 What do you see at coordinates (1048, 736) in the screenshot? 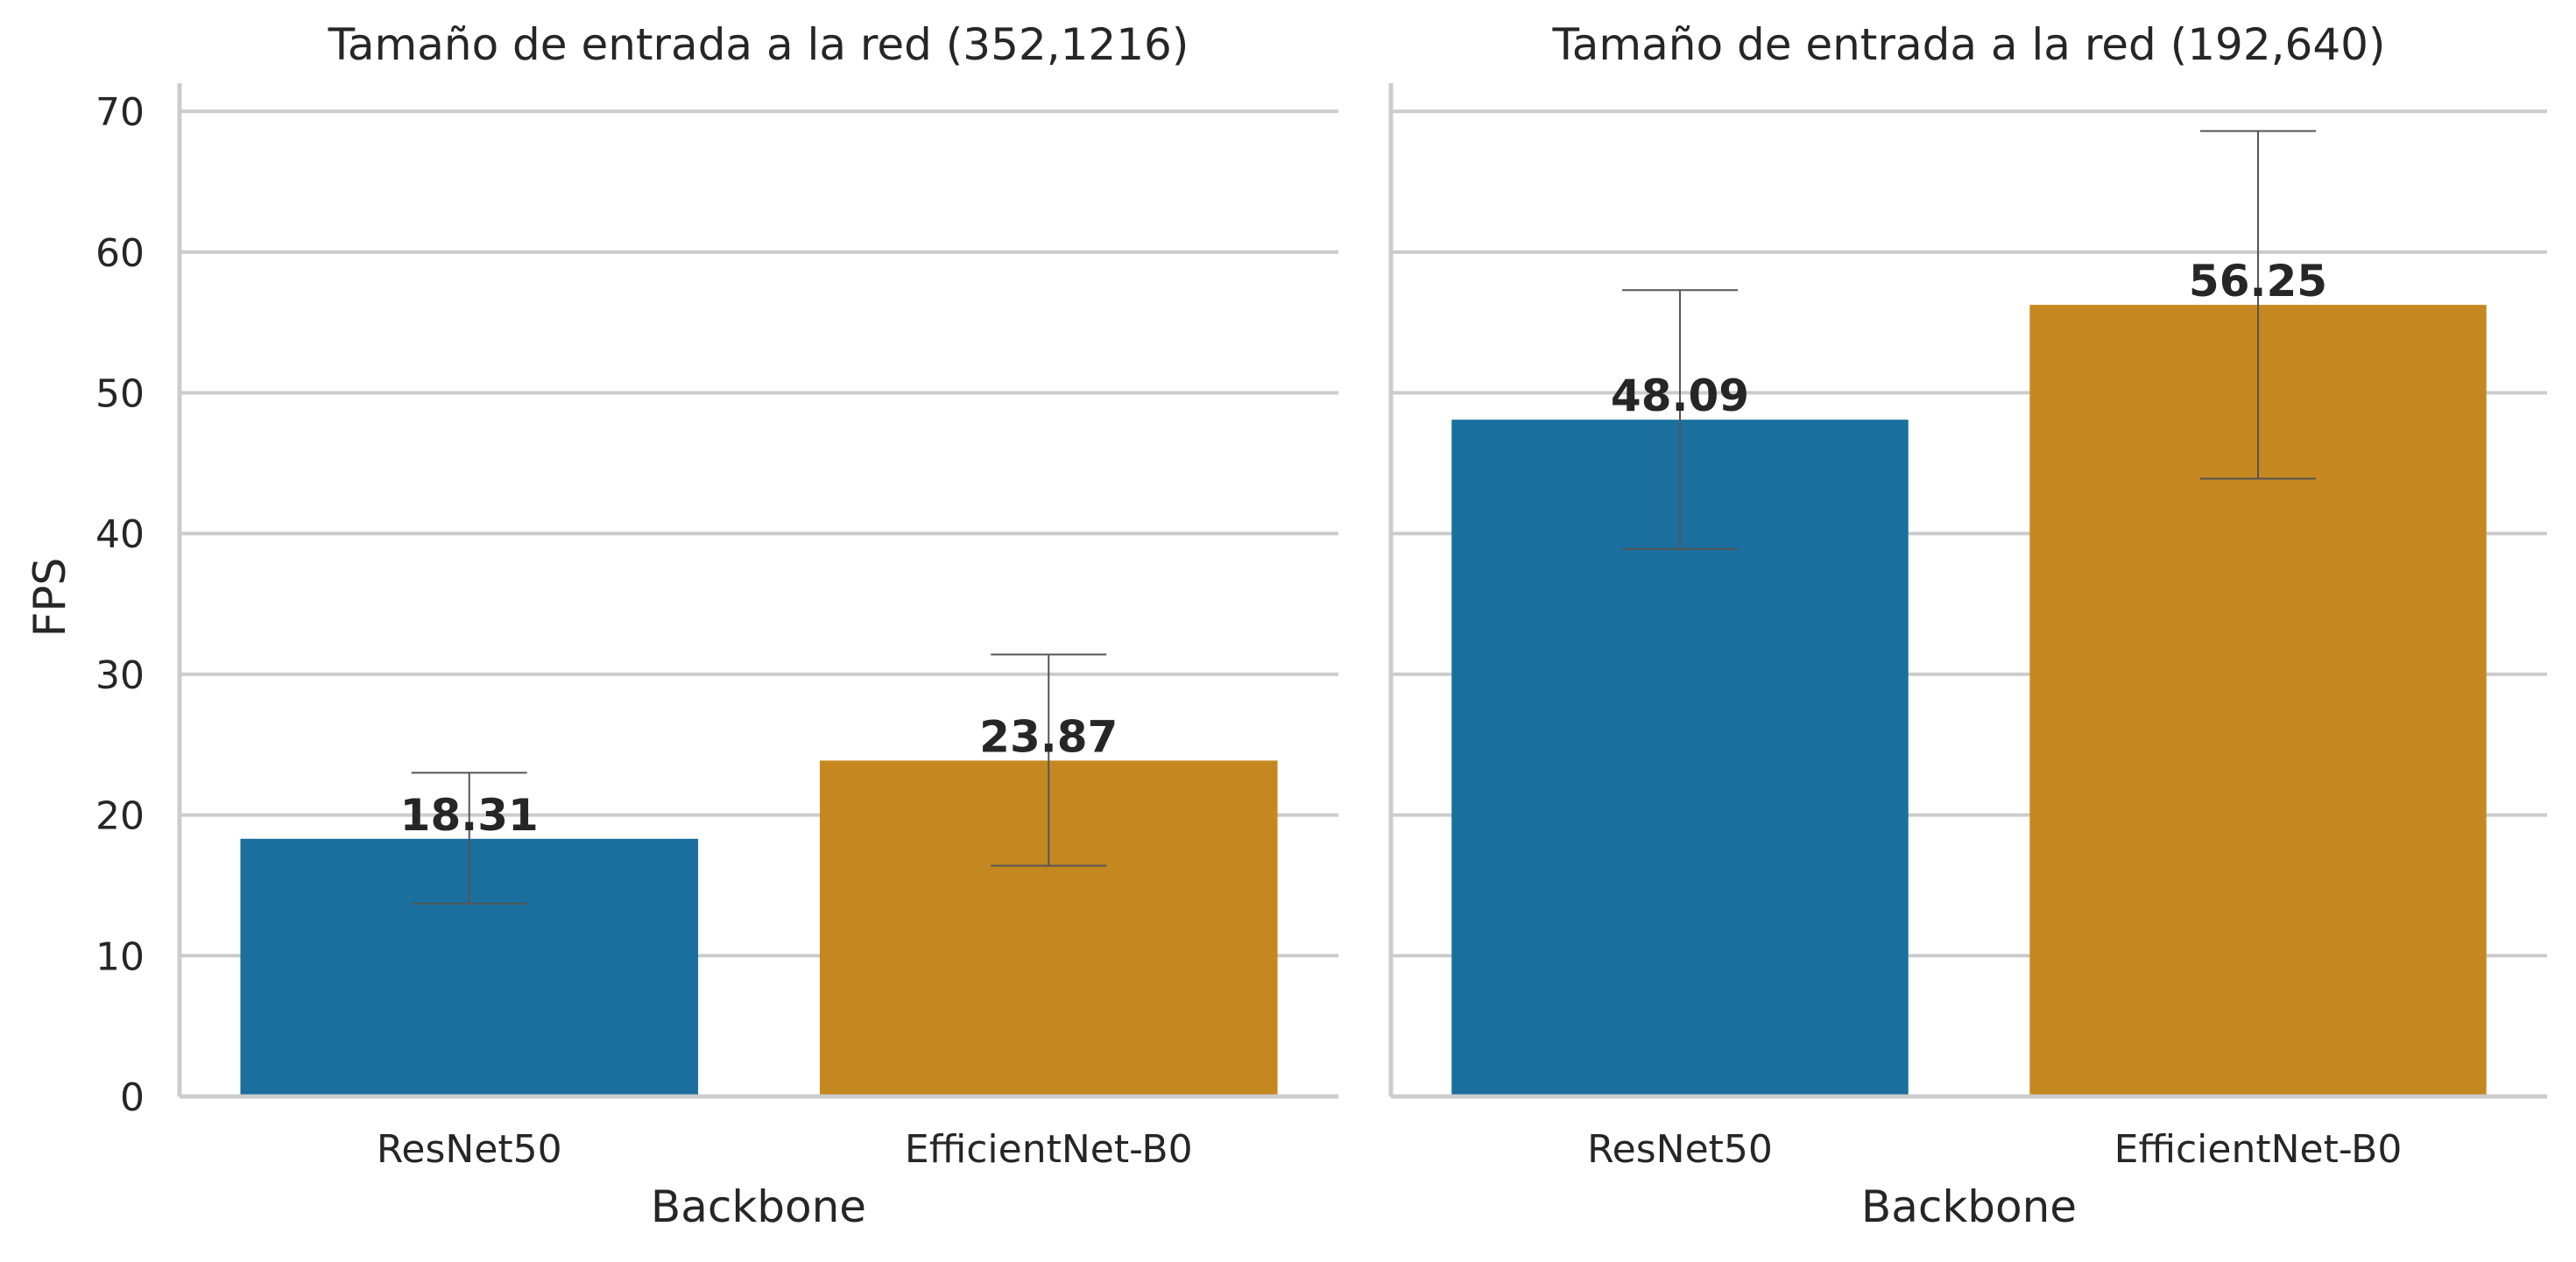
I see `data-label: 23.87` at bounding box center [1048, 736].